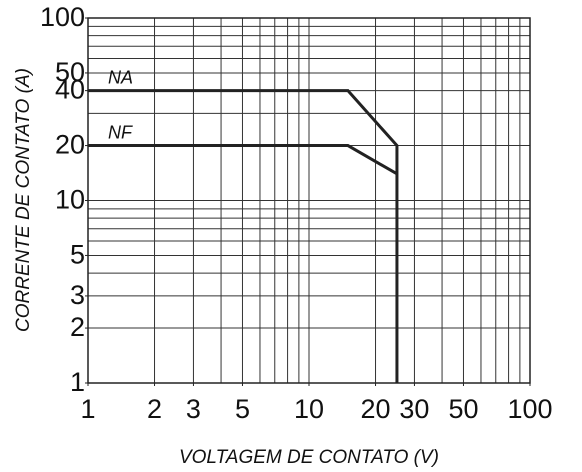 The height and width of the screenshot is (472, 582). I want to click on x-tick-label: 5, so click(242, 409).